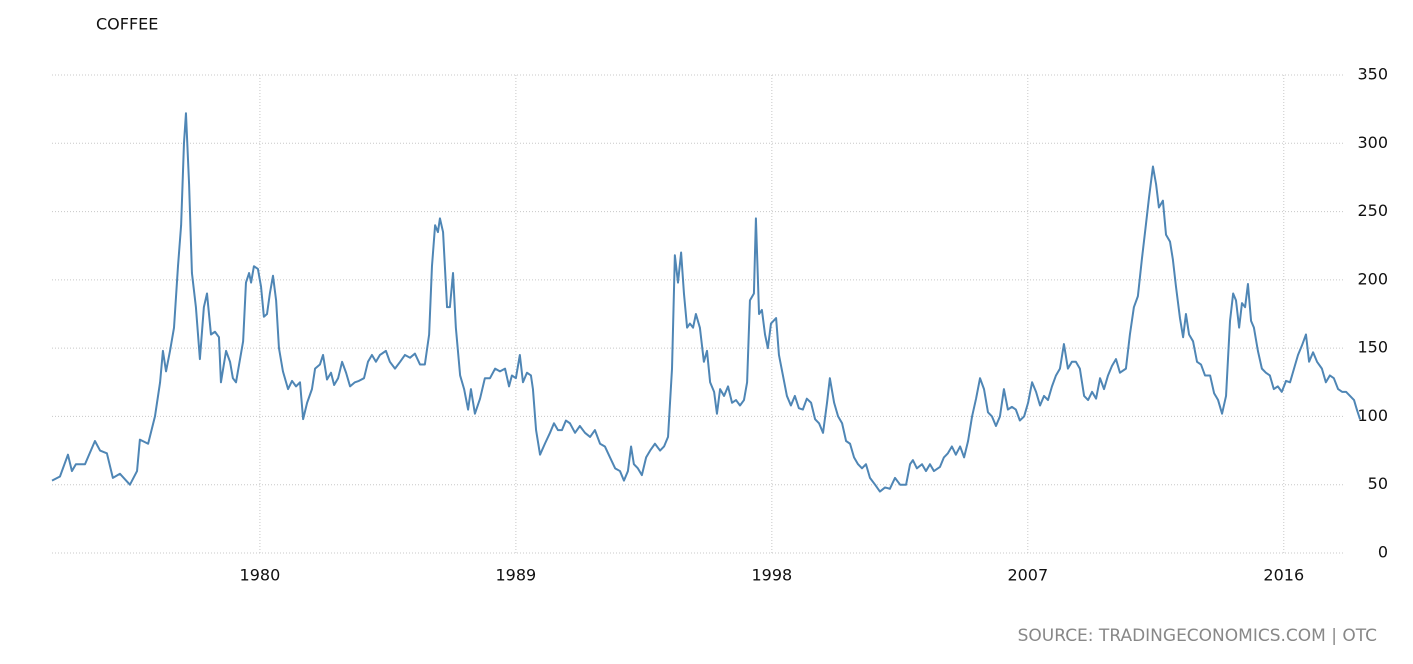  I want to click on chart-title: COFFEE, so click(127, 24).